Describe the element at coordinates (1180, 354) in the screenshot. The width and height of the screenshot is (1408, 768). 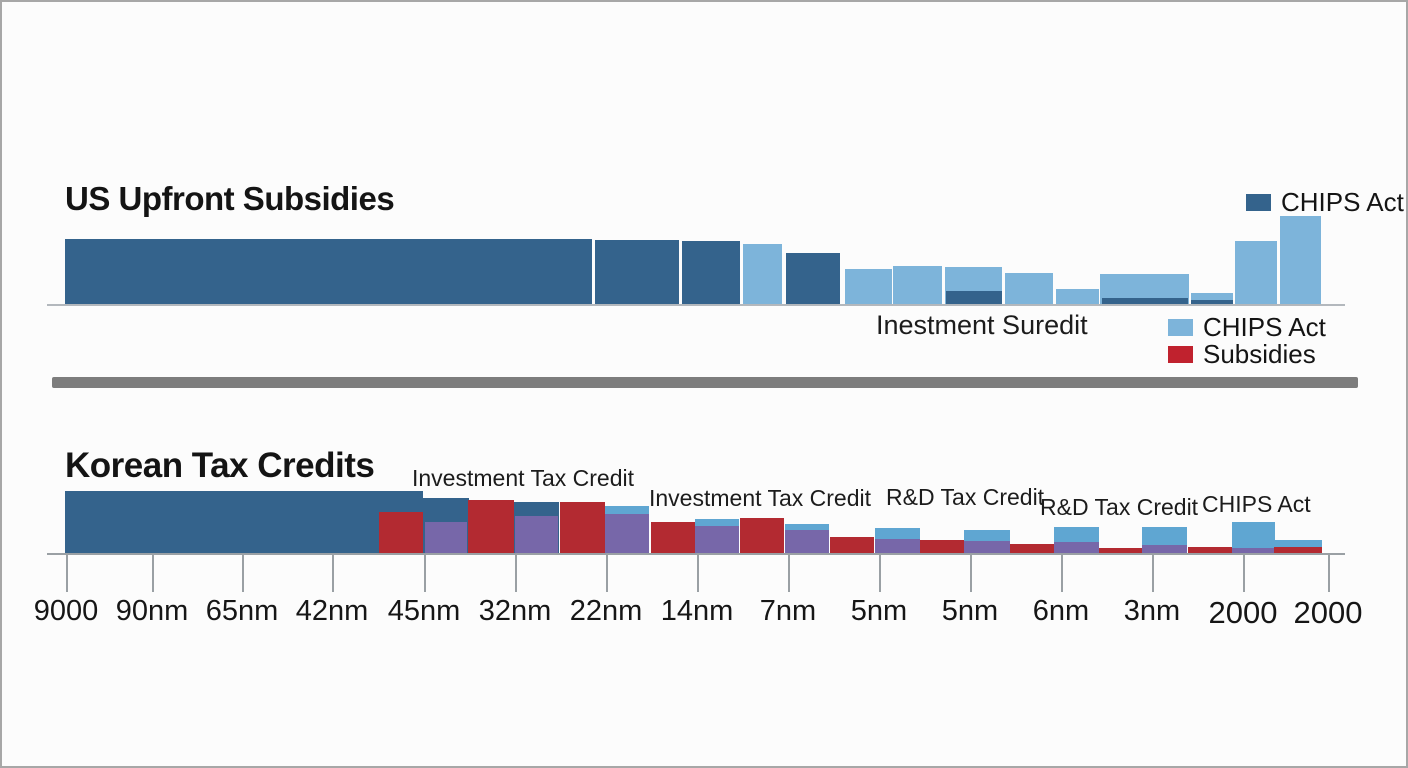
I see `subsidies-red-swatch-icon` at that location.